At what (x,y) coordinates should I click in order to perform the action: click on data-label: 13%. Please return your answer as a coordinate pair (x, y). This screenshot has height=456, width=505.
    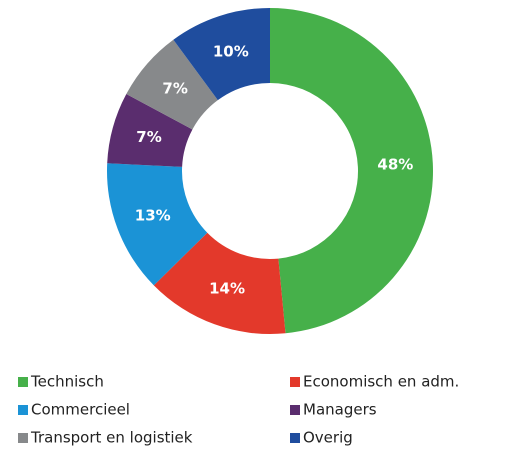
    Looking at the image, I should click on (153, 215).